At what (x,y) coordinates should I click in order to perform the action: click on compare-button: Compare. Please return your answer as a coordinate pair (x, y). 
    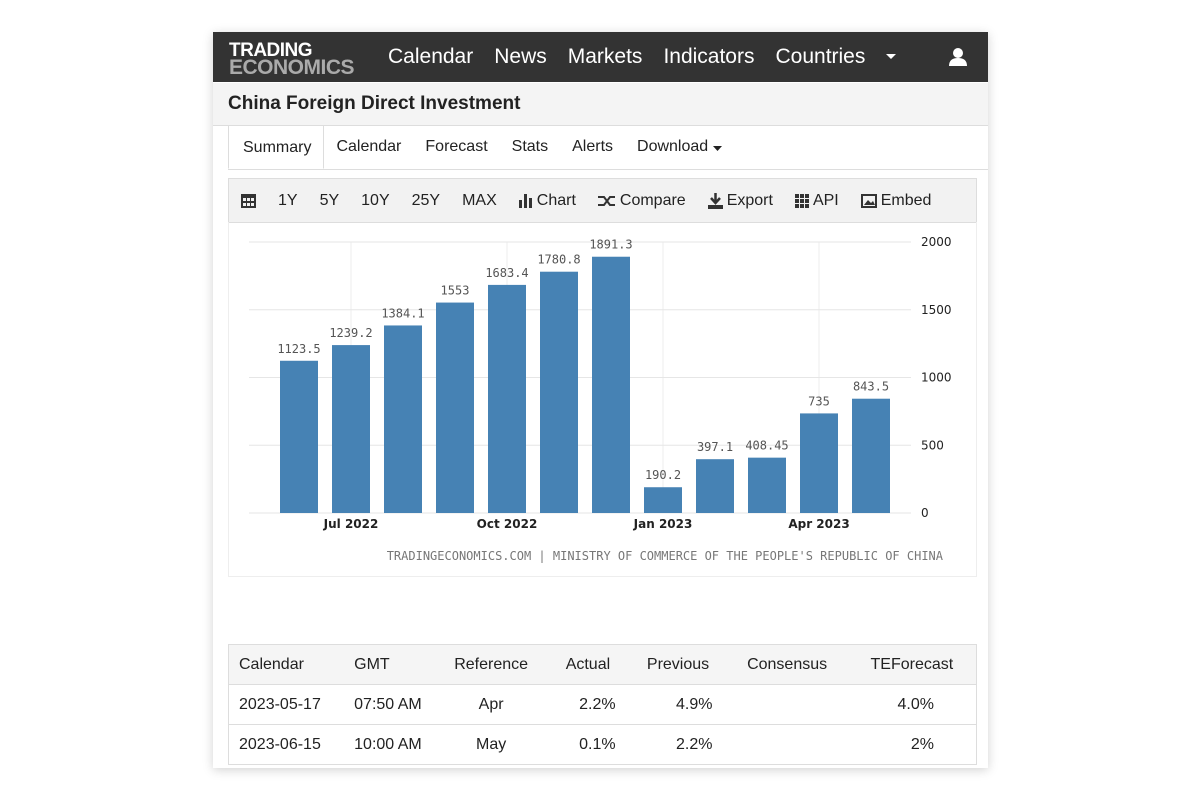
    Looking at the image, I should click on (641, 200).